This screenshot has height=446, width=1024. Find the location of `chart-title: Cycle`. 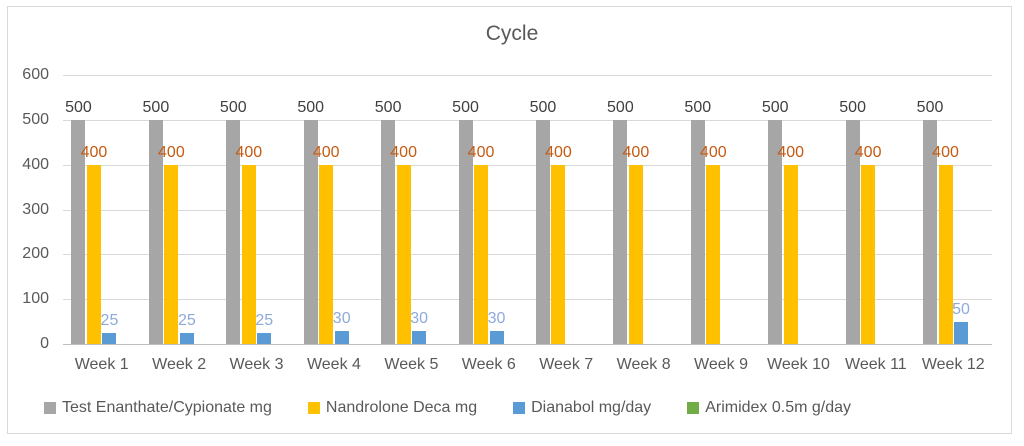

chart-title: Cycle is located at coordinates (512, 33).